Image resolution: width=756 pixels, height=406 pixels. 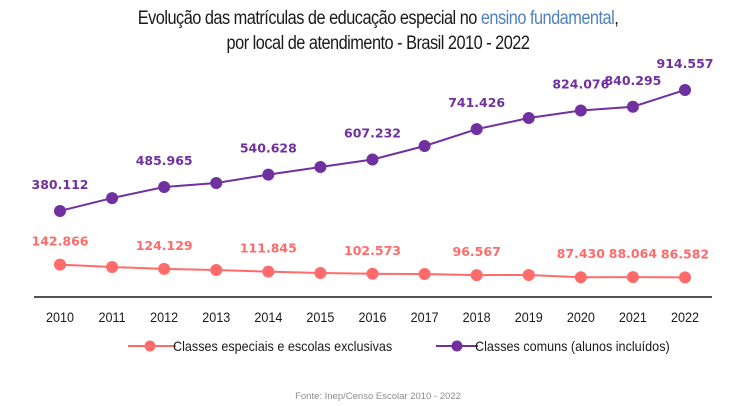 I want to click on data-label-comuns: 540.628, so click(x=268, y=148).